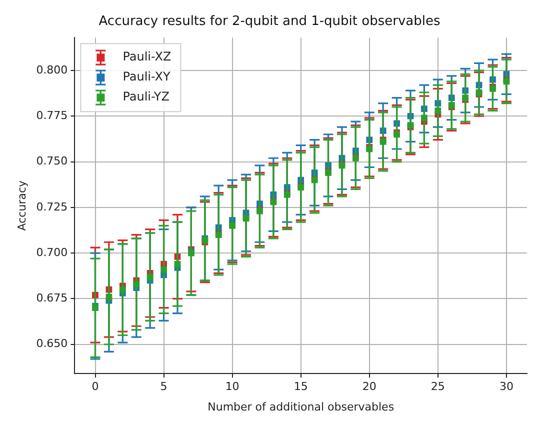 Image resolution: width=547 pixels, height=426 pixels. Describe the element at coordinates (269, 22) in the screenshot. I see `chart-title: Accuracy results for 2-qubit and 1-qubit observables` at that location.